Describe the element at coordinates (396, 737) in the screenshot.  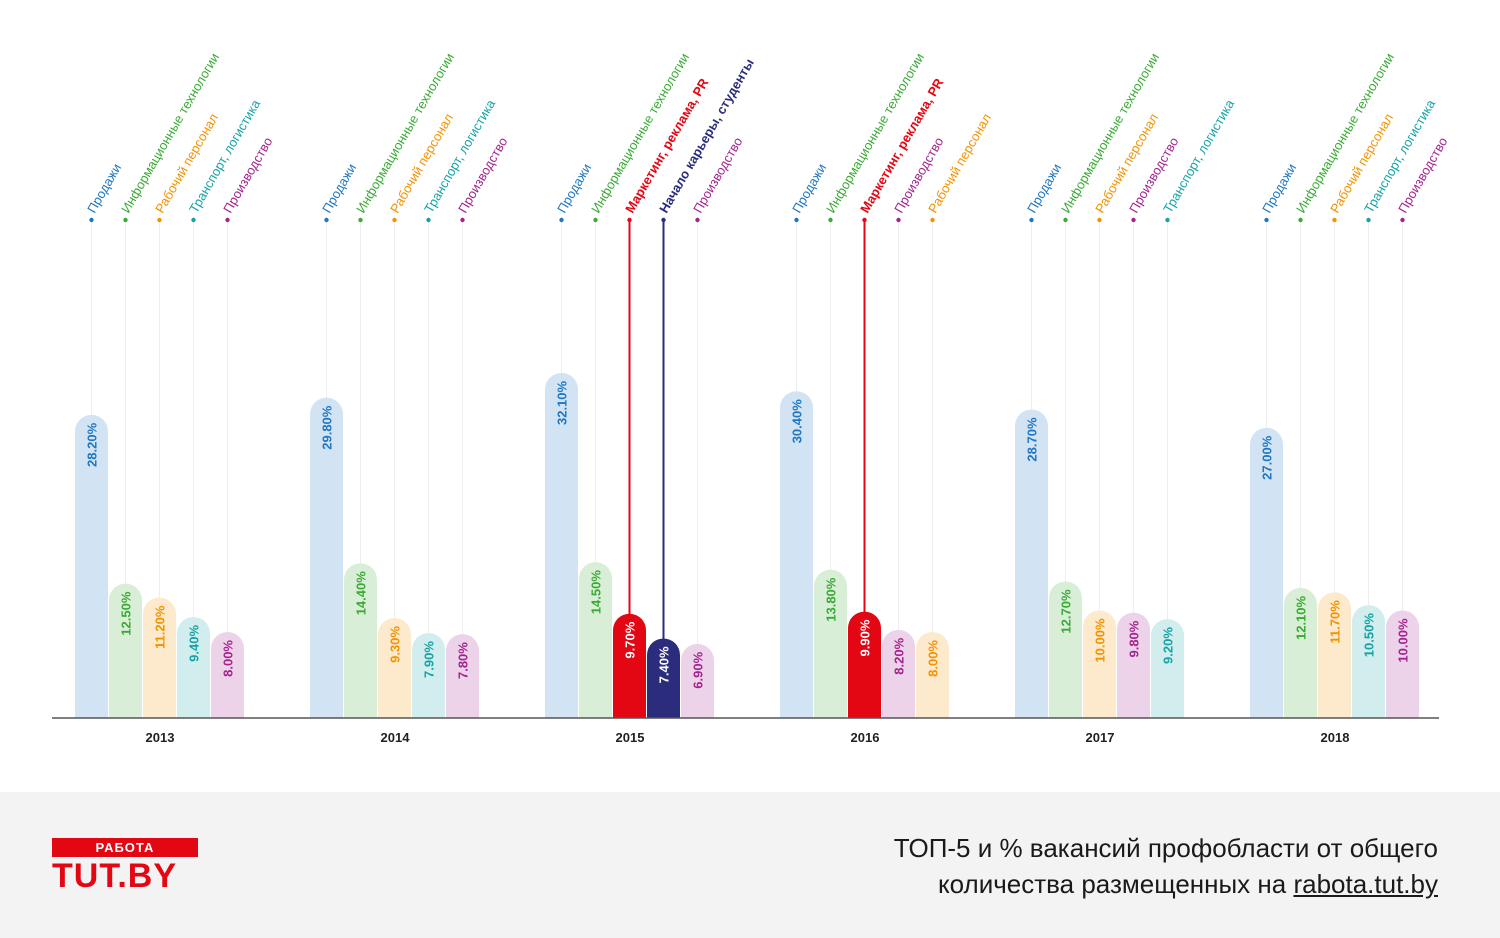
I see `year-label: 2014` at that location.